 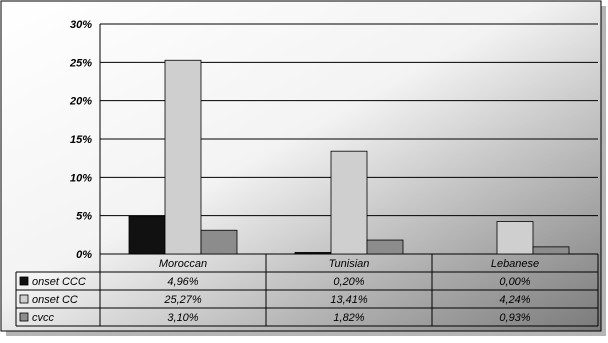 I want to click on bar-cvcc-lebanese, so click(x=551, y=250).